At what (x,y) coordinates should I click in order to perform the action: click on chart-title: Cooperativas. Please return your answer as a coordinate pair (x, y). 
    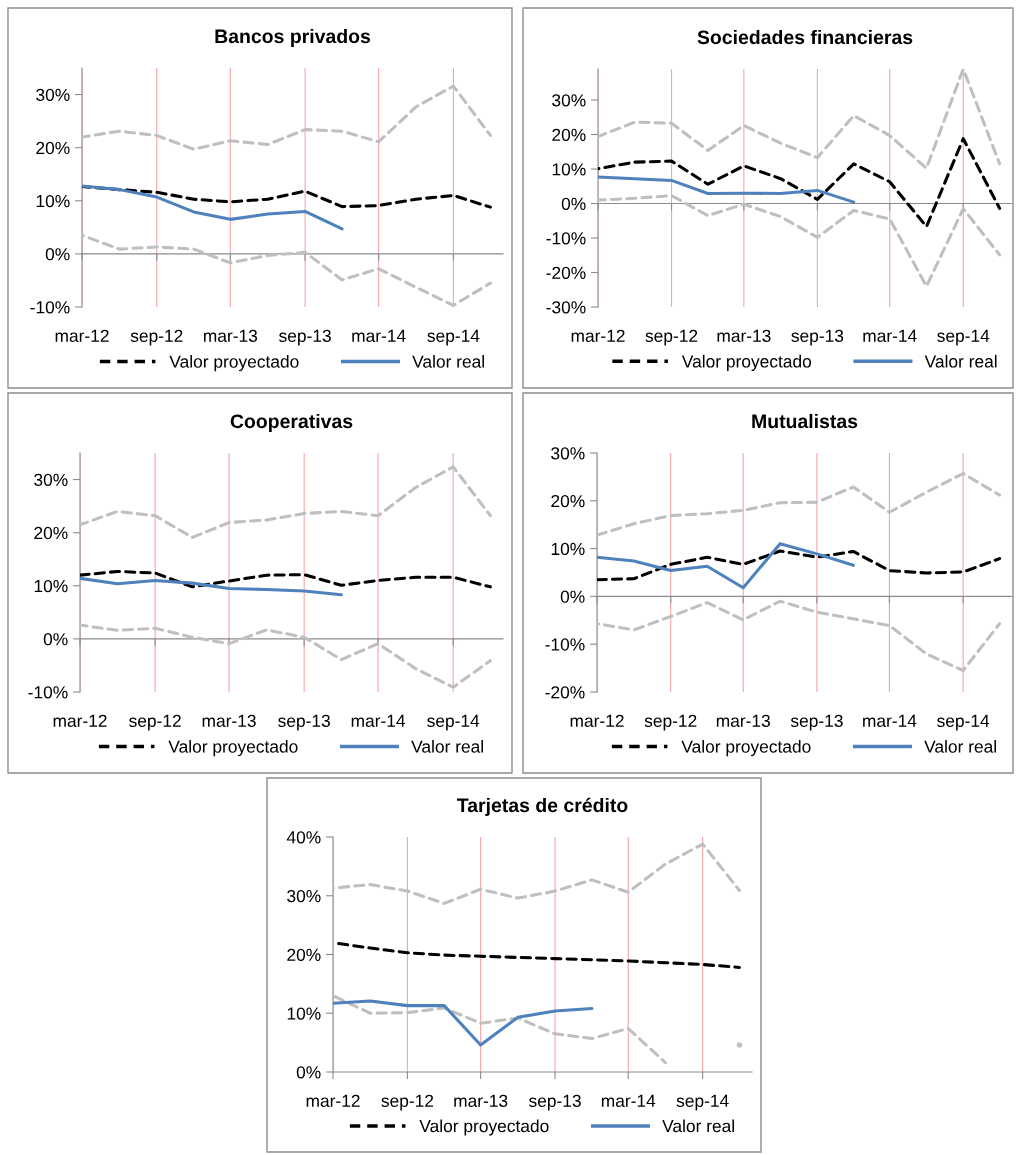
    Looking at the image, I should click on (291, 423).